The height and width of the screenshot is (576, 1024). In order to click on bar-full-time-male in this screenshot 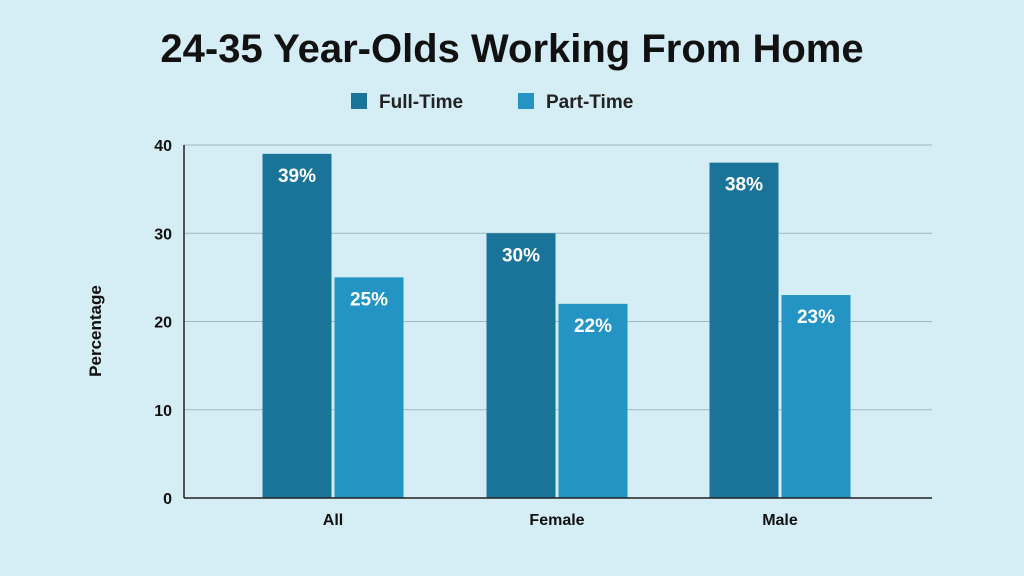, I will do `click(744, 330)`.